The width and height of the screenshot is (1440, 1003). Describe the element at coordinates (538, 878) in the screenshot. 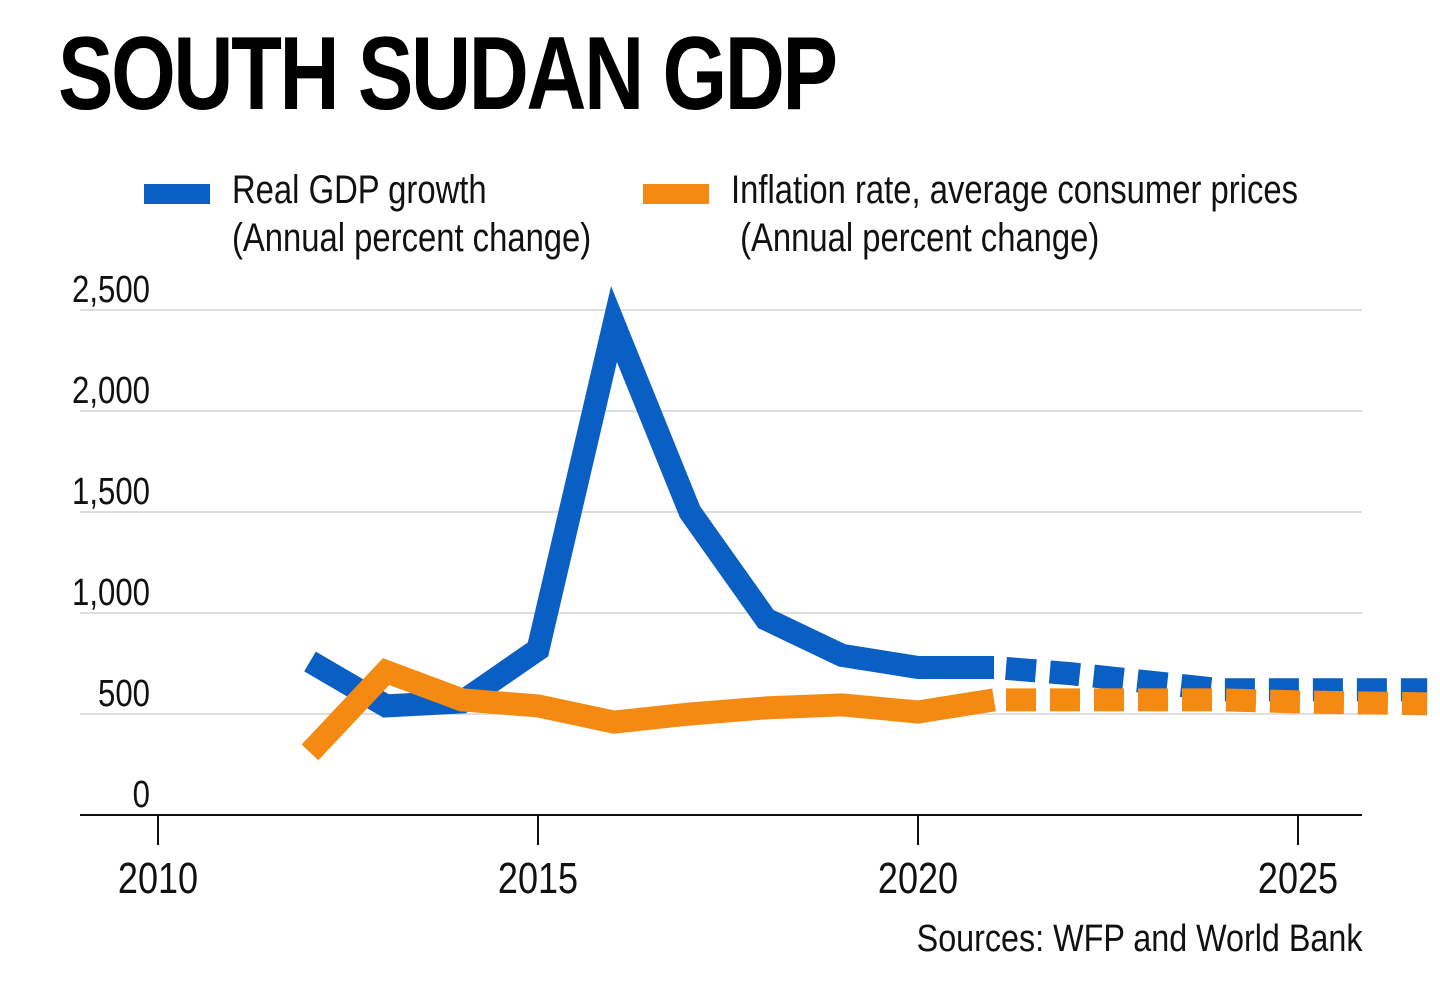

I see `x-tick-label: 2015` at that location.